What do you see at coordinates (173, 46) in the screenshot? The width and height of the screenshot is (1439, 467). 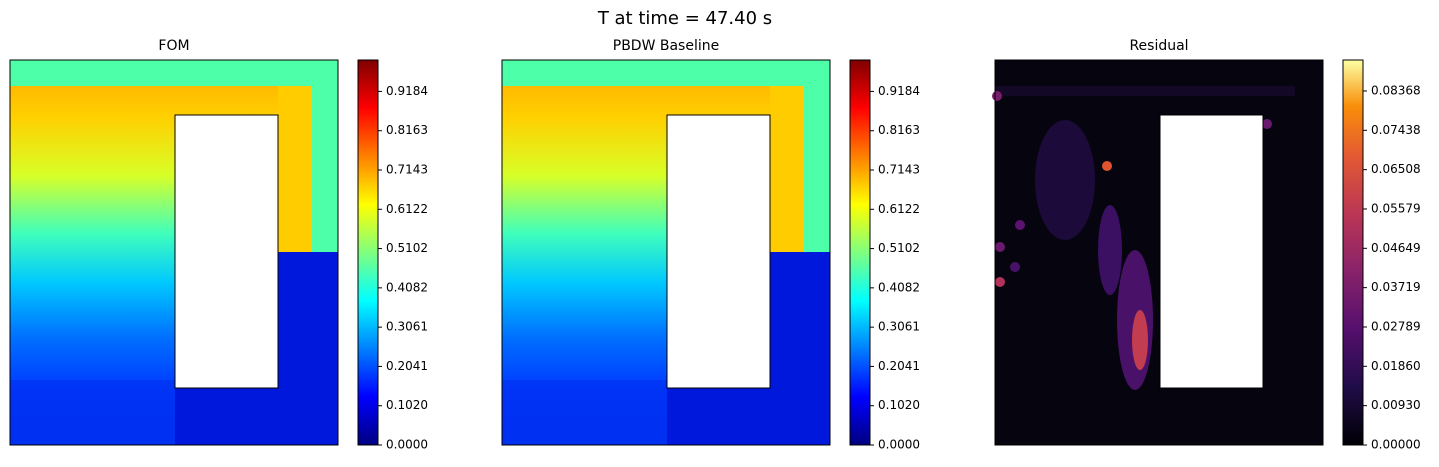 I see `panel-title: FOM` at bounding box center [173, 46].